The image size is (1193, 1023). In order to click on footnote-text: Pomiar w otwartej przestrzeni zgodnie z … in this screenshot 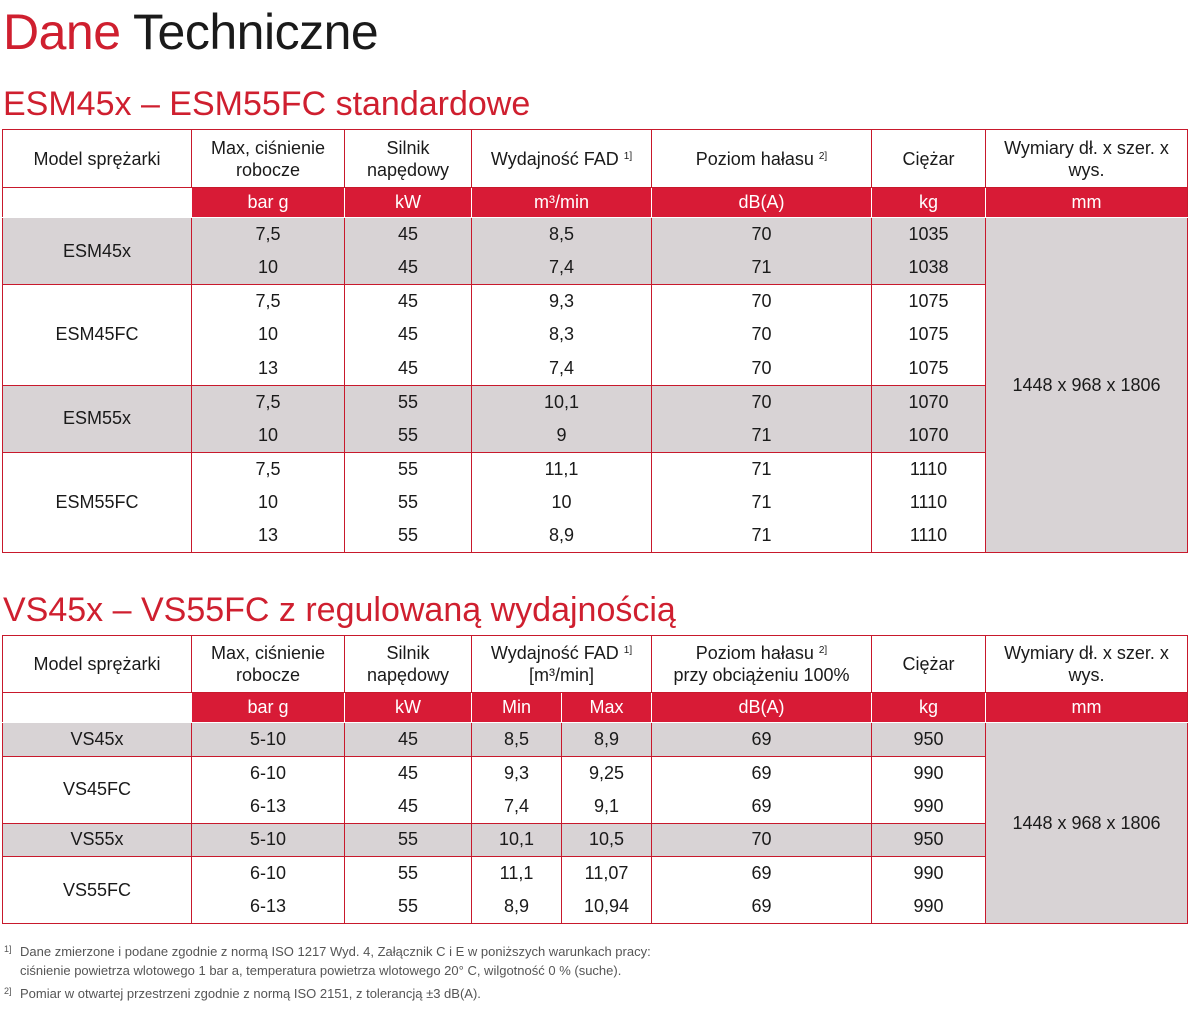, I will do `click(250, 993)`.